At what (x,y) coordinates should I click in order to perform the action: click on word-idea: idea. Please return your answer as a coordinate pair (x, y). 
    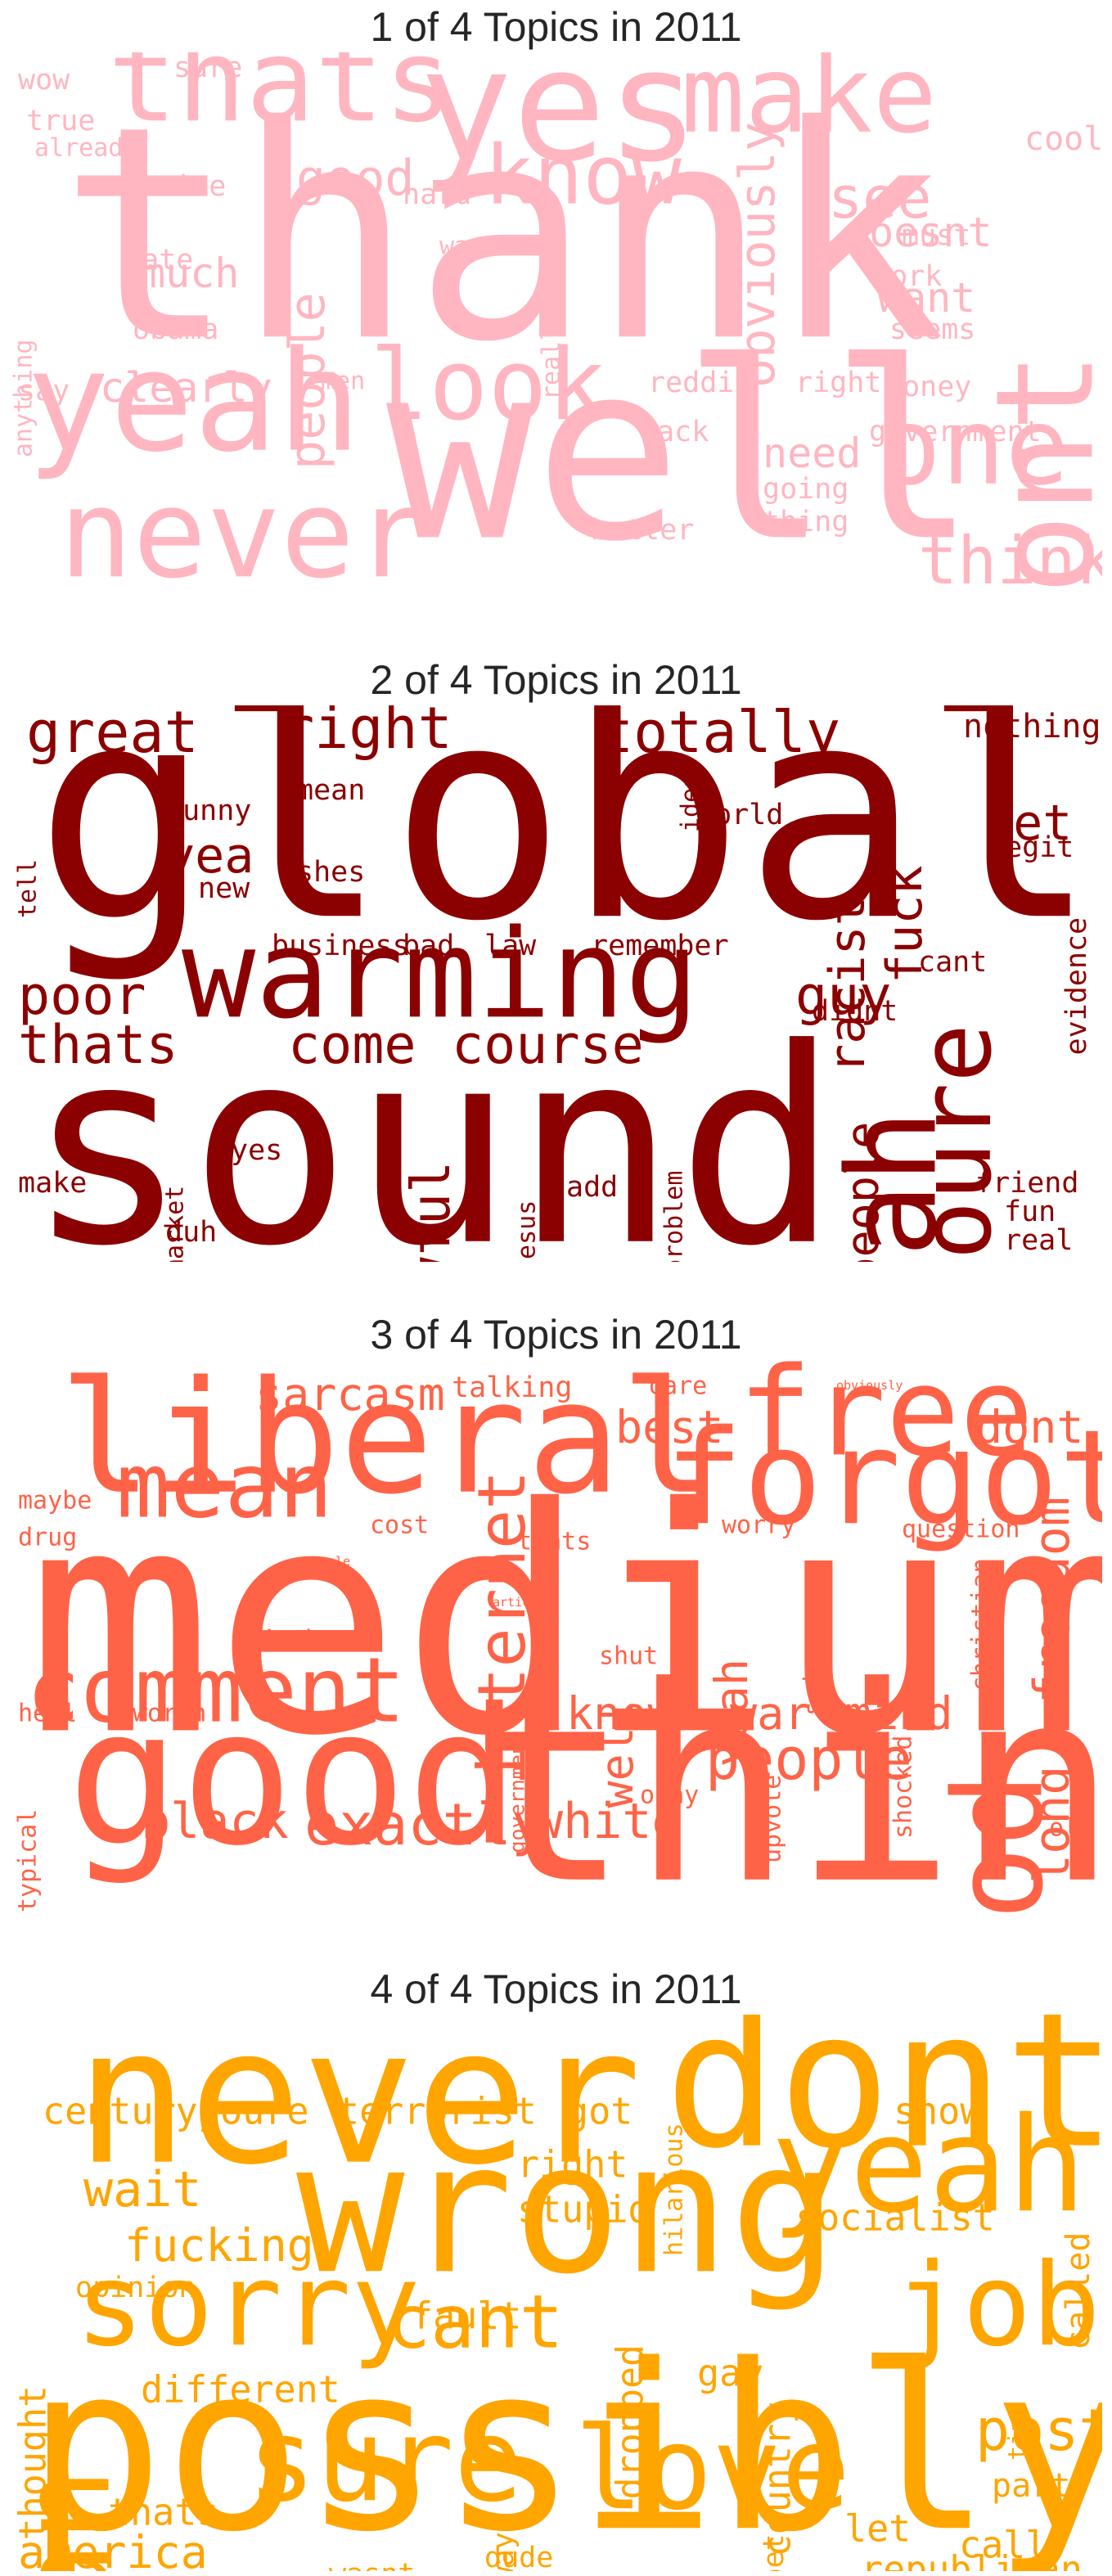
    Looking at the image, I should click on (691, 803).